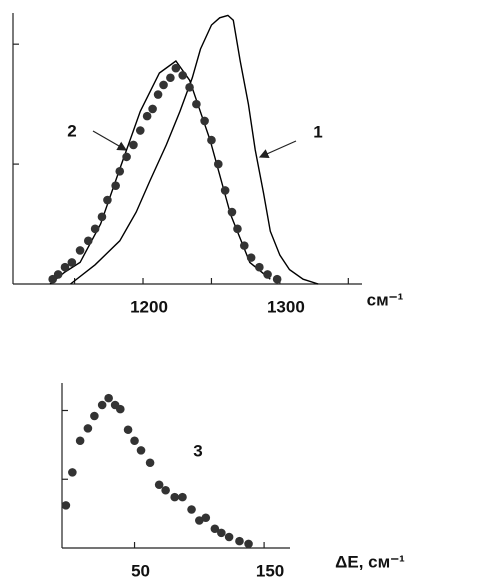  I want to click on annotation: 3, so click(197, 450).